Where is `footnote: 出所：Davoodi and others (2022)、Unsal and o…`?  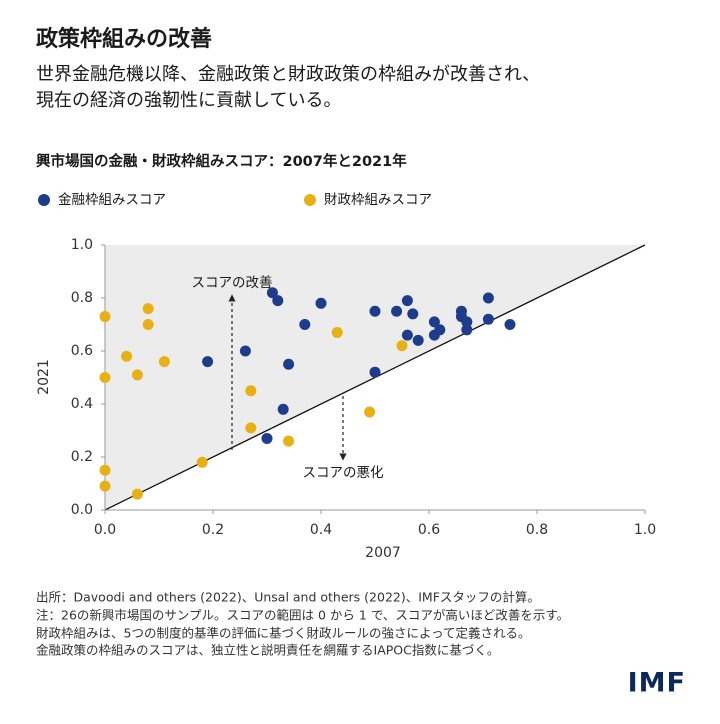
footnote: 出所：Davoodi and others (2022)、Unsal and o… is located at coordinates (288, 597).